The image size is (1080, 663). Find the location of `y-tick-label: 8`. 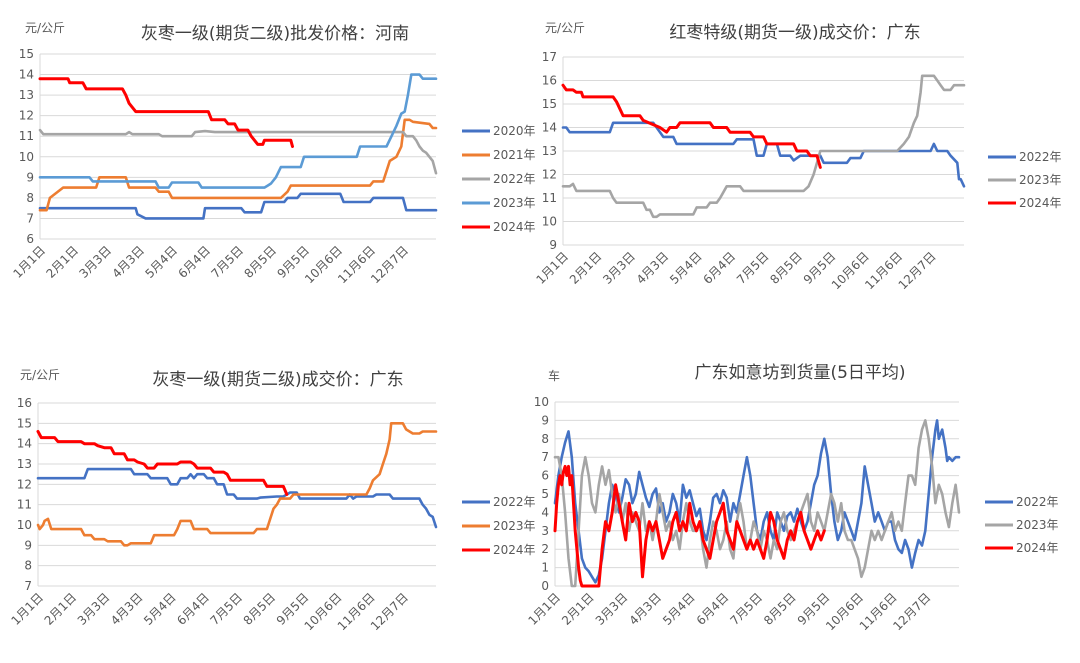

y-tick-label: 8 is located at coordinates (28, 566).